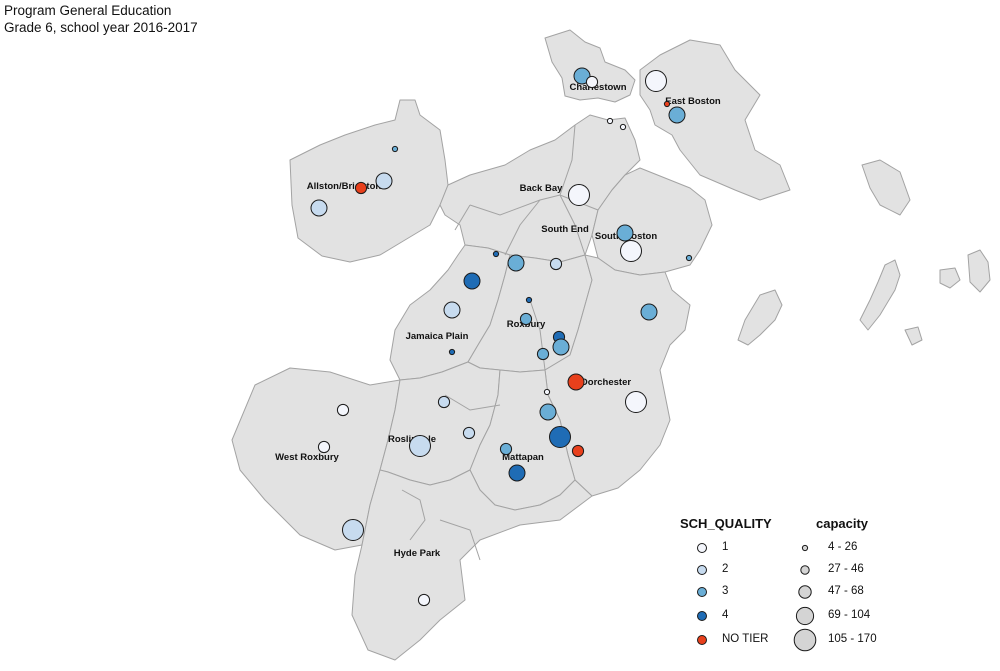 The image size is (1000, 671). Describe the element at coordinates (843, 547) in the screenshot. I see `legend-capacity-label: 4 - 26` at that location.